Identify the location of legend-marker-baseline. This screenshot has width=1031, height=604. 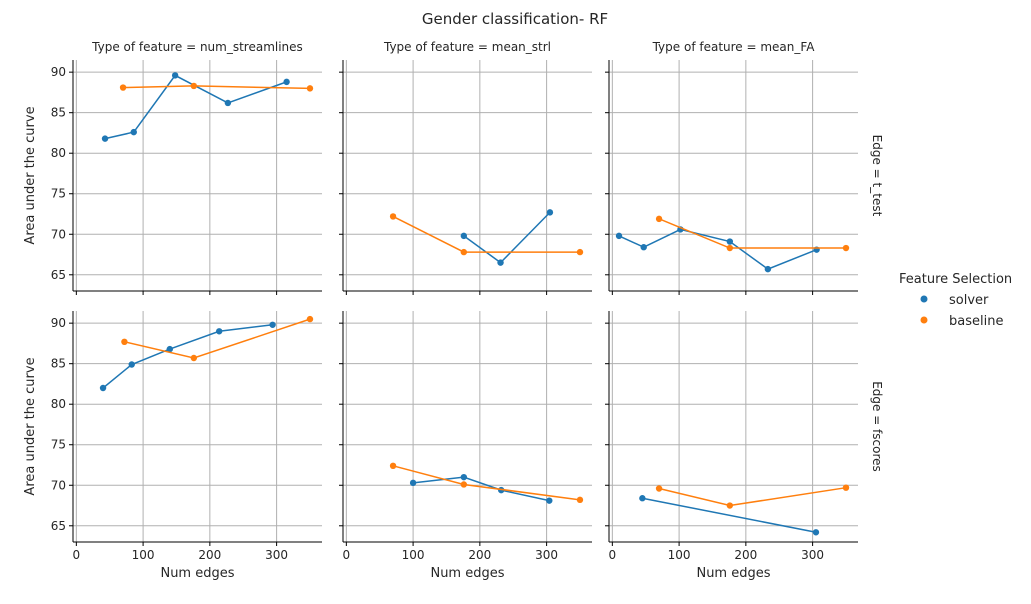
(924, 320).